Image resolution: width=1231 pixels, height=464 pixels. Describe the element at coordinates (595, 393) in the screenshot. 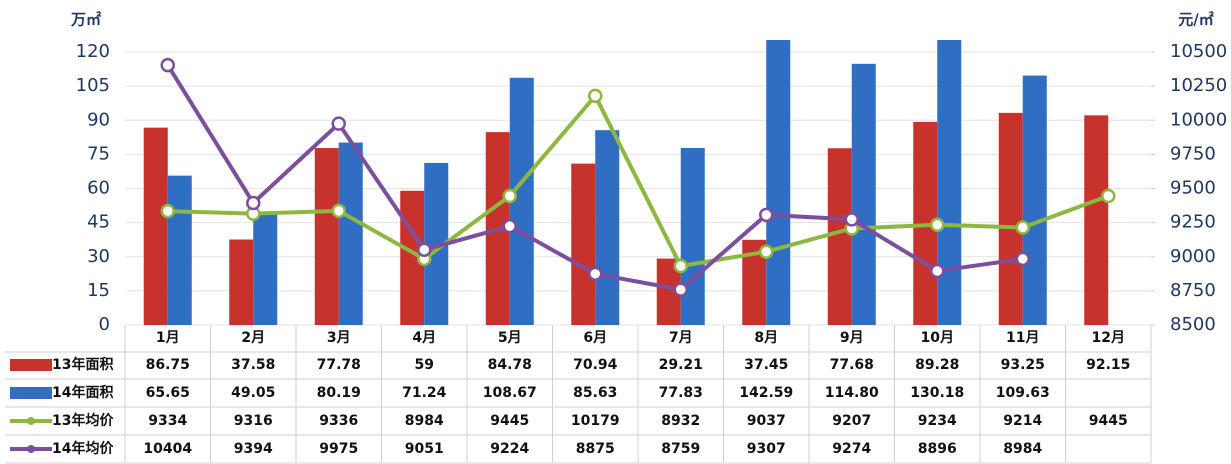

I see `table-cell: 85.63` at that location.